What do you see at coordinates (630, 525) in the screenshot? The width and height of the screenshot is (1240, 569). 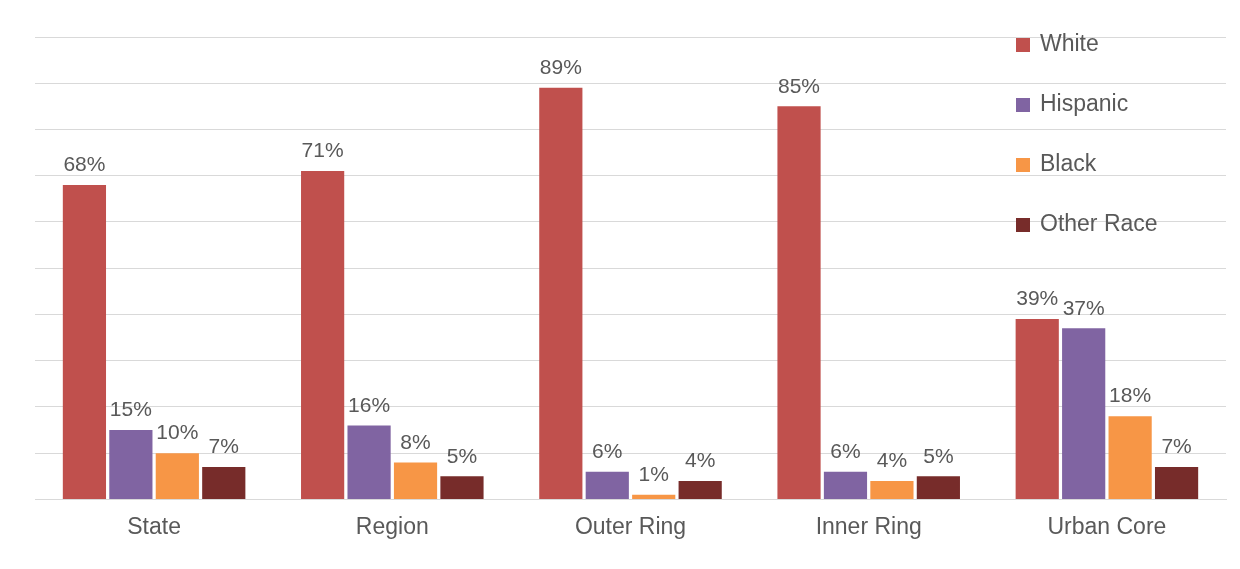 I see `x-tick-label: Outer Ring` at bounding box center [630, 525].